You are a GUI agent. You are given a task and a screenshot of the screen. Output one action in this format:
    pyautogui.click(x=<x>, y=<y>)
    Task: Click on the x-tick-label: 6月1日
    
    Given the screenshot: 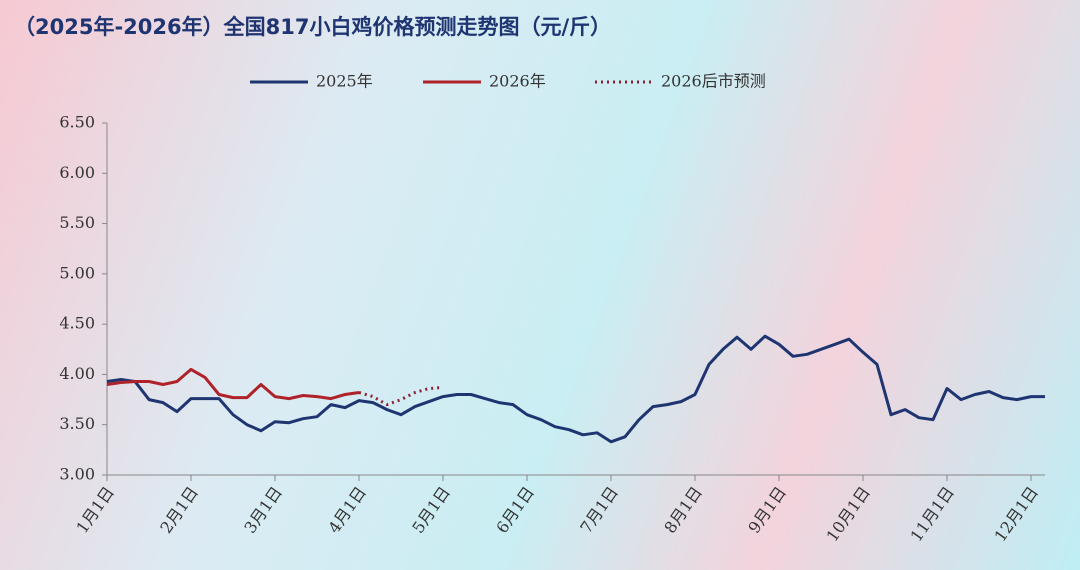 What is the action you would take?
    pyautogui.click(x=515, y=510)
    